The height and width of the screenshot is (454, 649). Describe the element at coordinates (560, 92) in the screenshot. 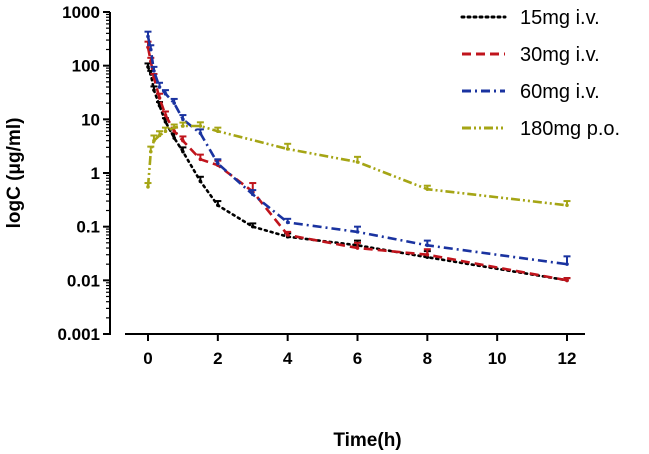

I see `legend-label: 60mg i.v.` at that location.